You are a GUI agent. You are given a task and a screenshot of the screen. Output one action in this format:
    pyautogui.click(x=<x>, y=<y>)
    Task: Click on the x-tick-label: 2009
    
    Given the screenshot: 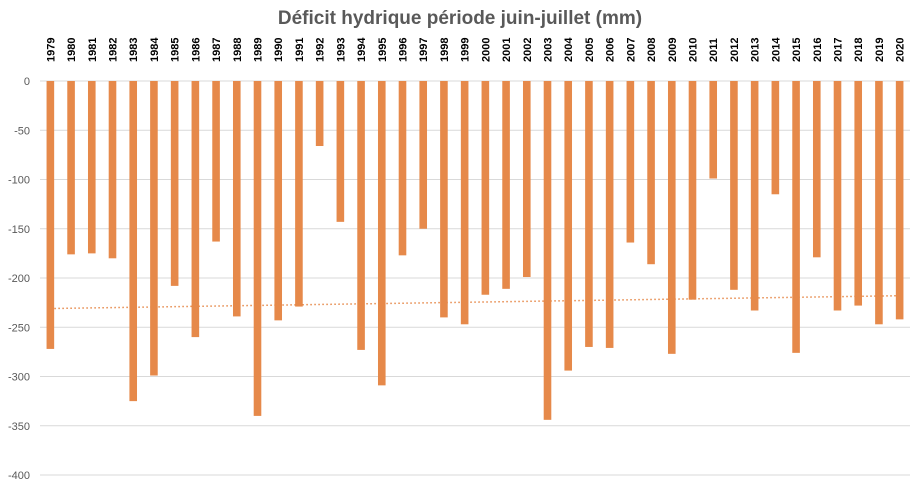 What is the action you would take?
    pyautogui.click(x=673, y=50)
    